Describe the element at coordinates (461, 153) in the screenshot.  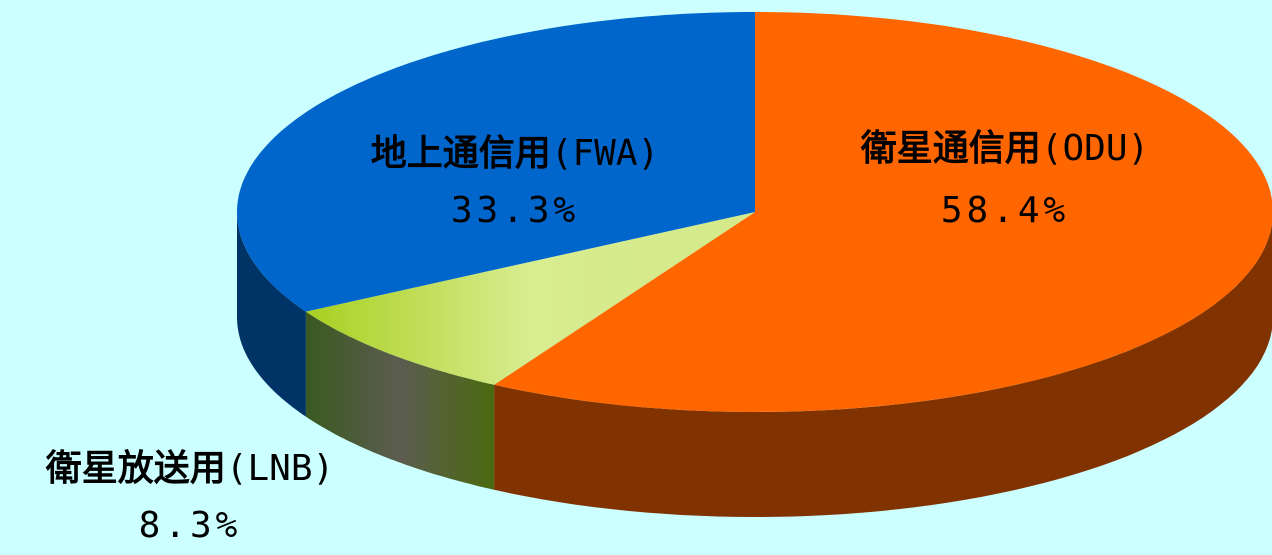
I see `slice-label-main: 地上通信用` at that location.